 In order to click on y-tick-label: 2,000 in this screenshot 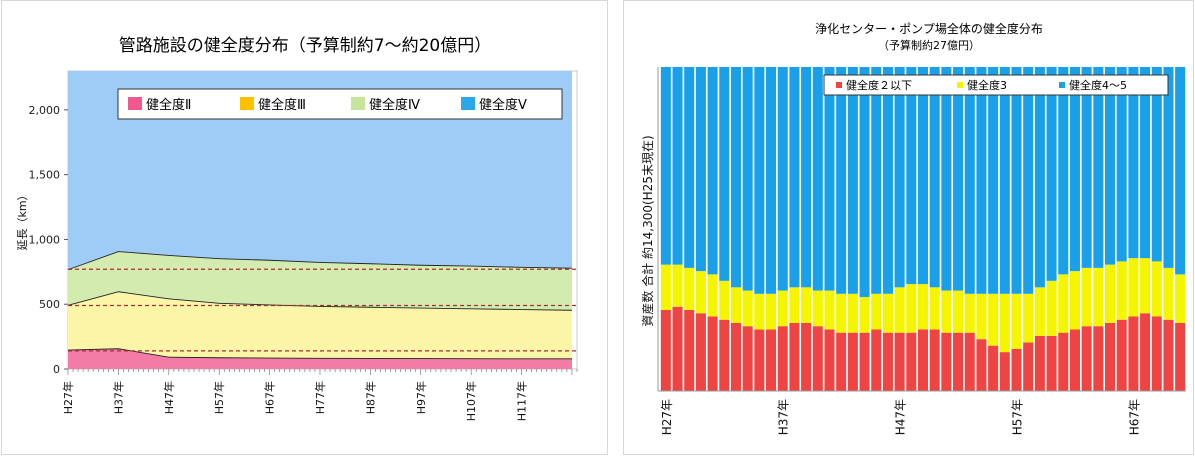, I will do `click(45, 110)`.